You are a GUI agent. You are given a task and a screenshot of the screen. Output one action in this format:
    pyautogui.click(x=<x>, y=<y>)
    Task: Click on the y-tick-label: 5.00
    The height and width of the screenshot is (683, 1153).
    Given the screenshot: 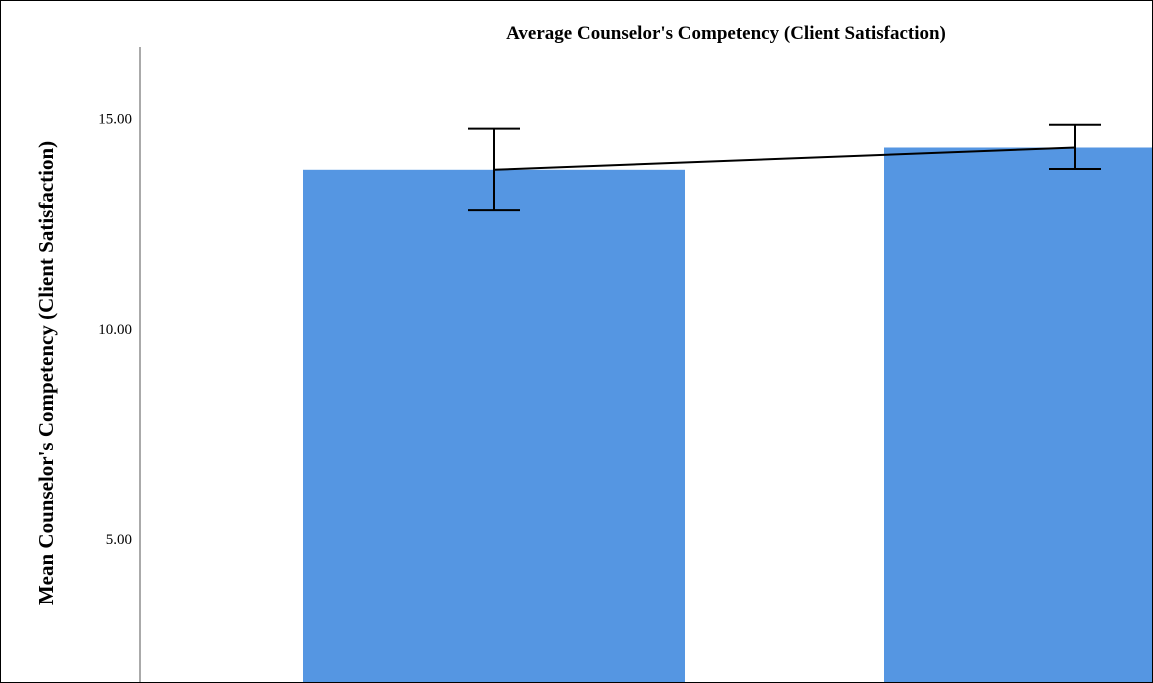 What is the action you would take?
    pyautogui.click(x=119, y=540)
    